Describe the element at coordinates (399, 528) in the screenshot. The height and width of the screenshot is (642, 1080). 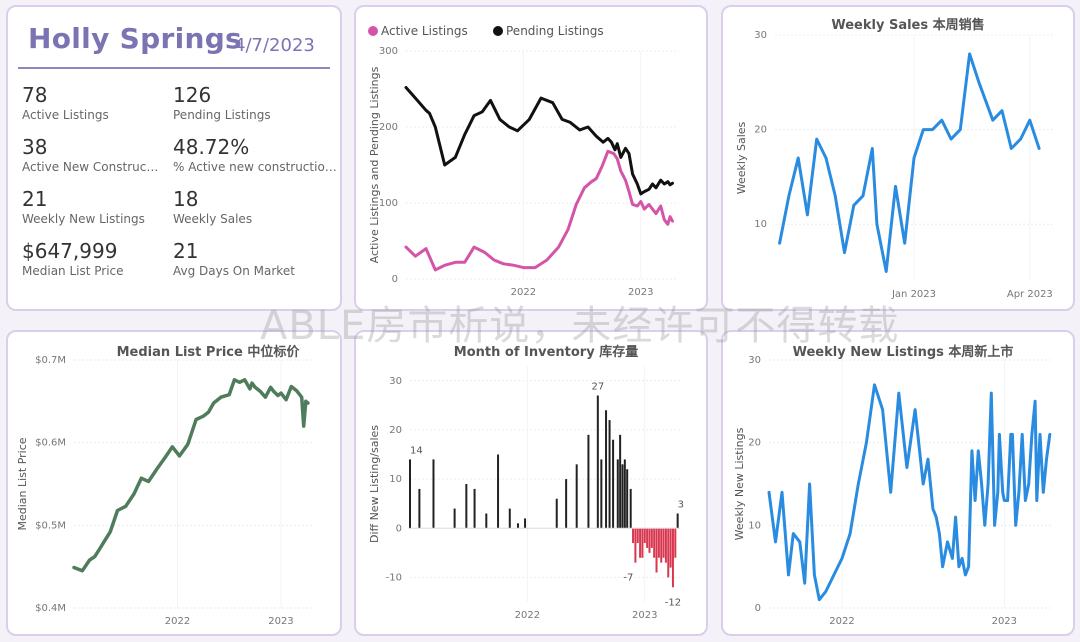
I see `y-tick-label: 0` at that location.